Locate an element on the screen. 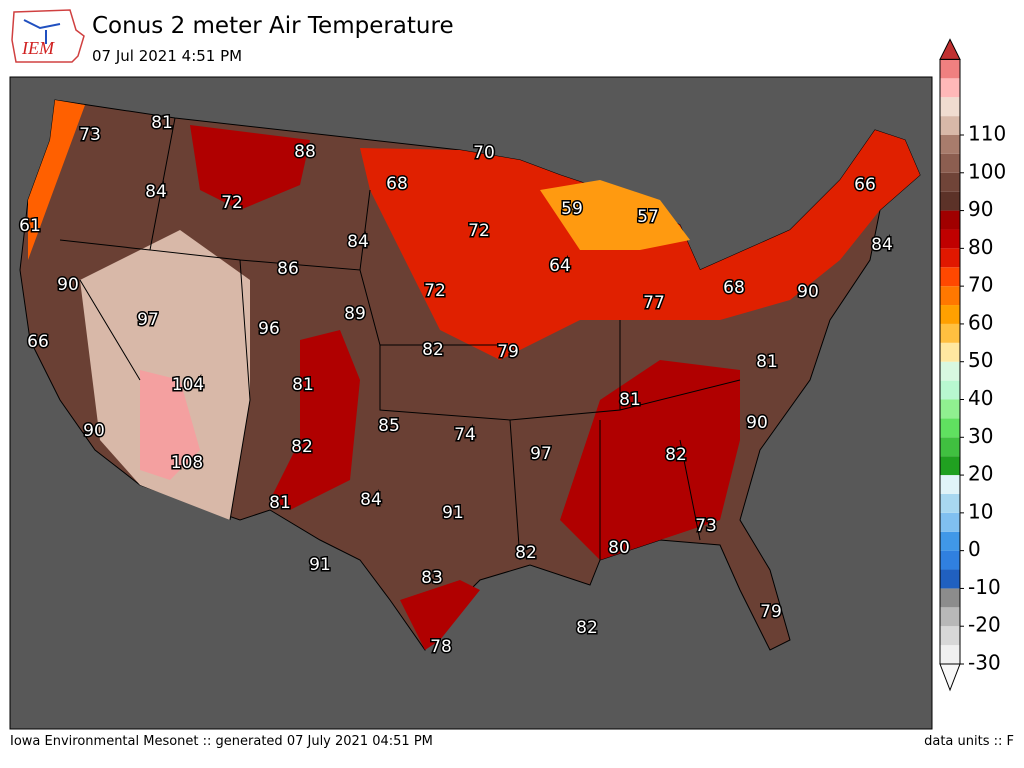 The height and width of the screenshot is (768, 1024). colorbar-tick-label: 70 is located at coordinates (980, 285).